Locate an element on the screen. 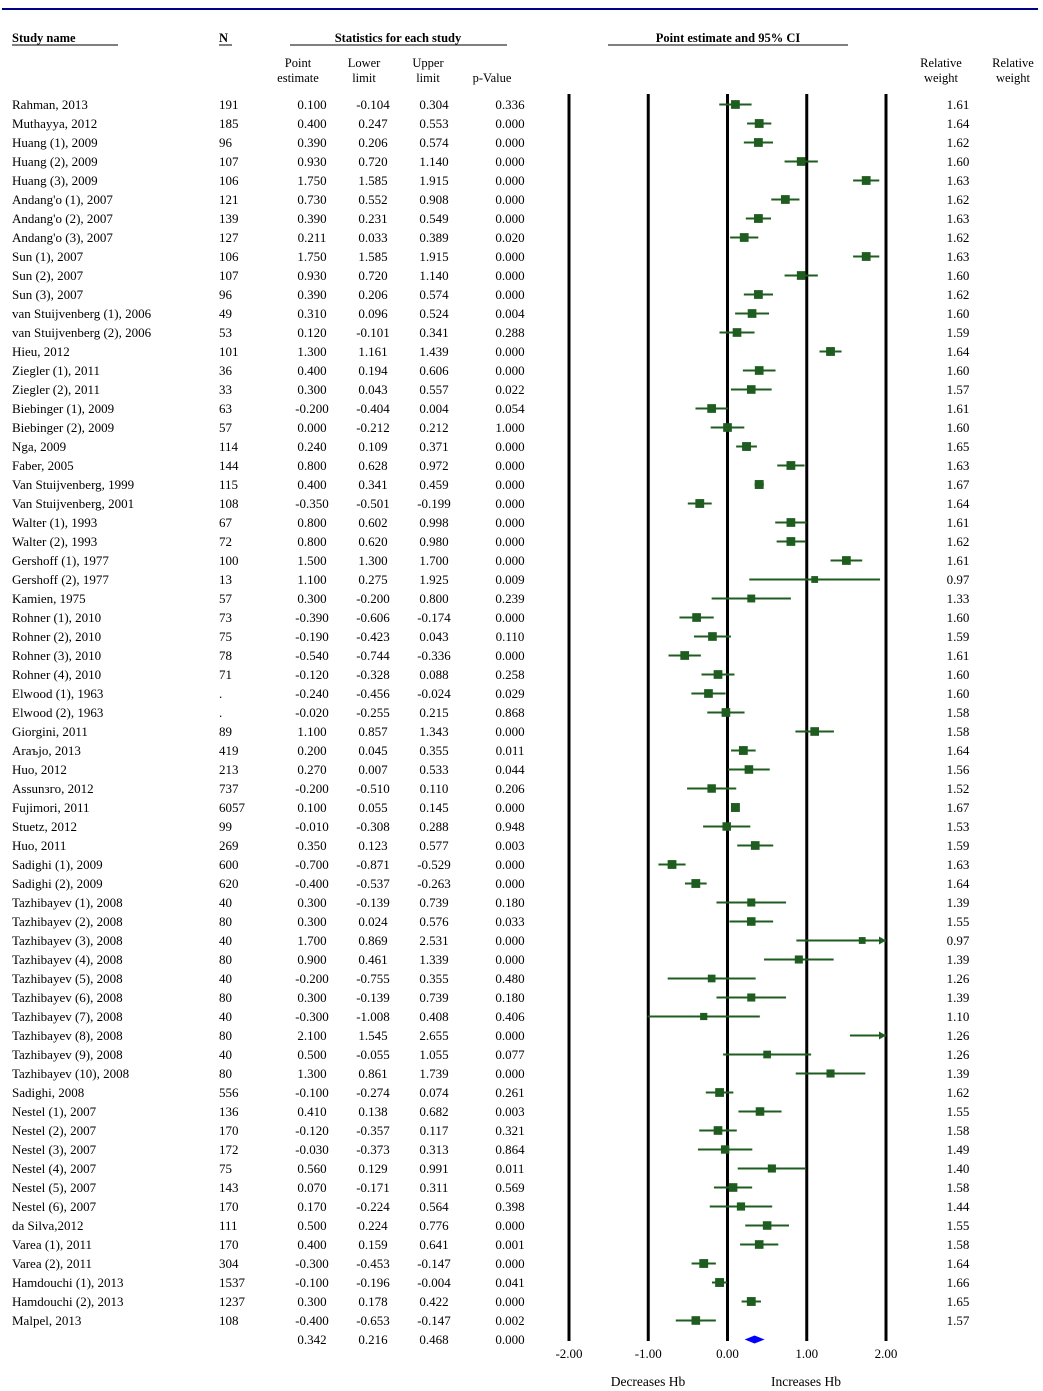  p-value: 0.948 is located at coordinates (509, 826).